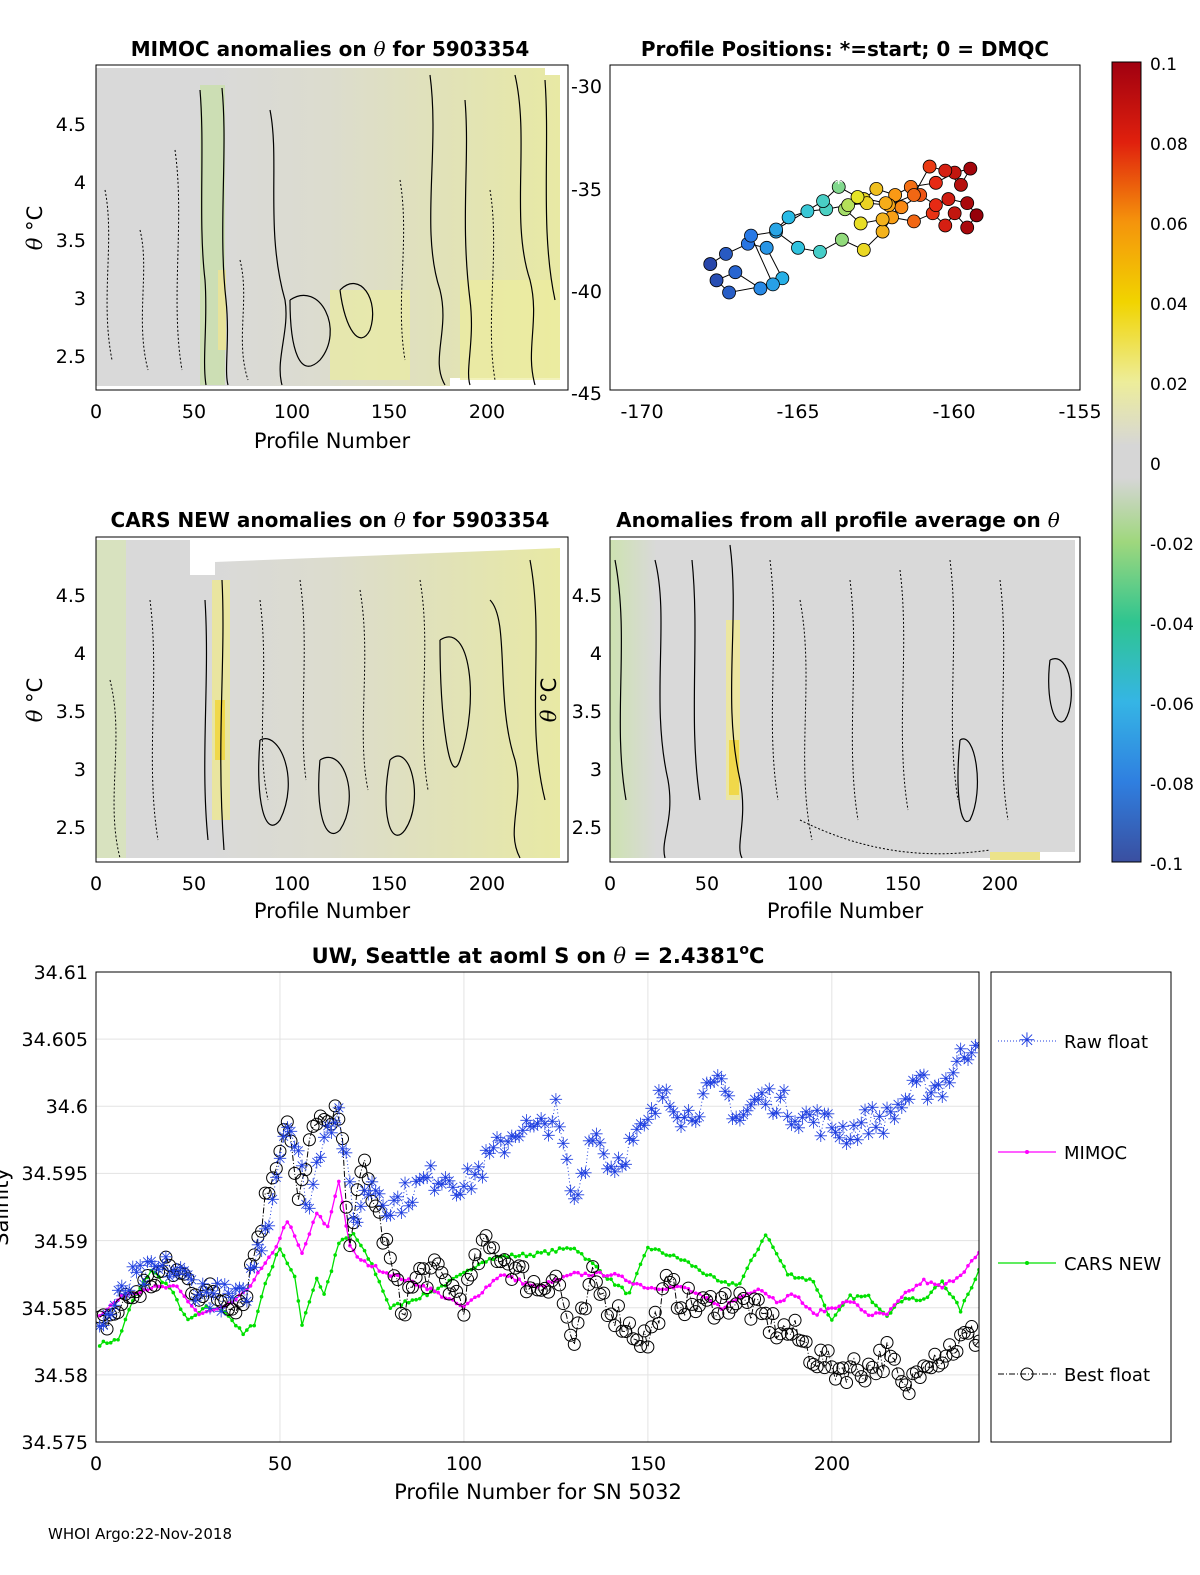  I want to click on svg-text: CARS NEW, so click(1112, 1264).